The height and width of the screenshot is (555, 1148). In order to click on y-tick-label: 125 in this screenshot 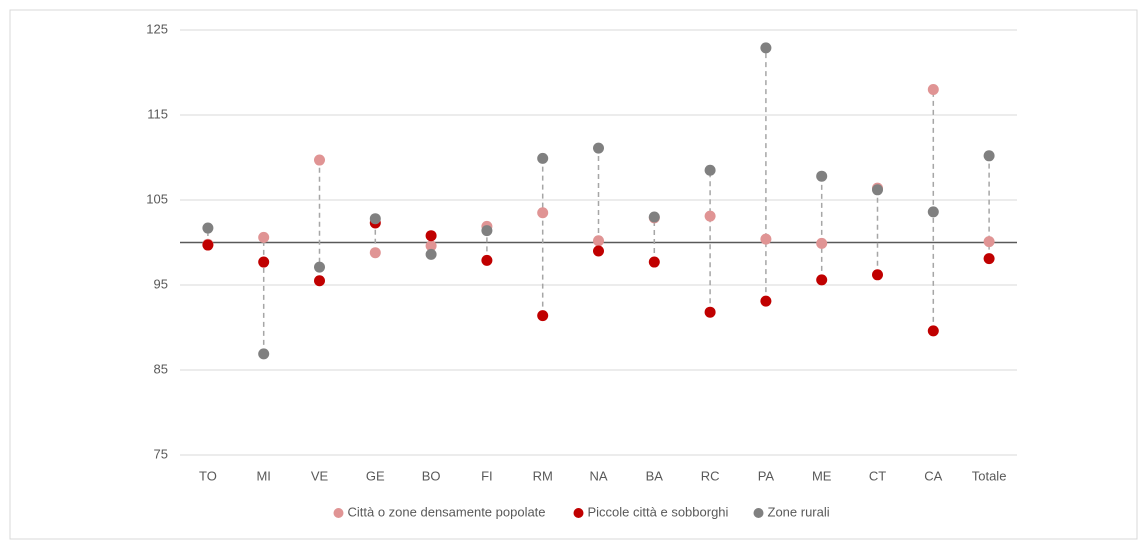, I will do `click(157, 28)`.